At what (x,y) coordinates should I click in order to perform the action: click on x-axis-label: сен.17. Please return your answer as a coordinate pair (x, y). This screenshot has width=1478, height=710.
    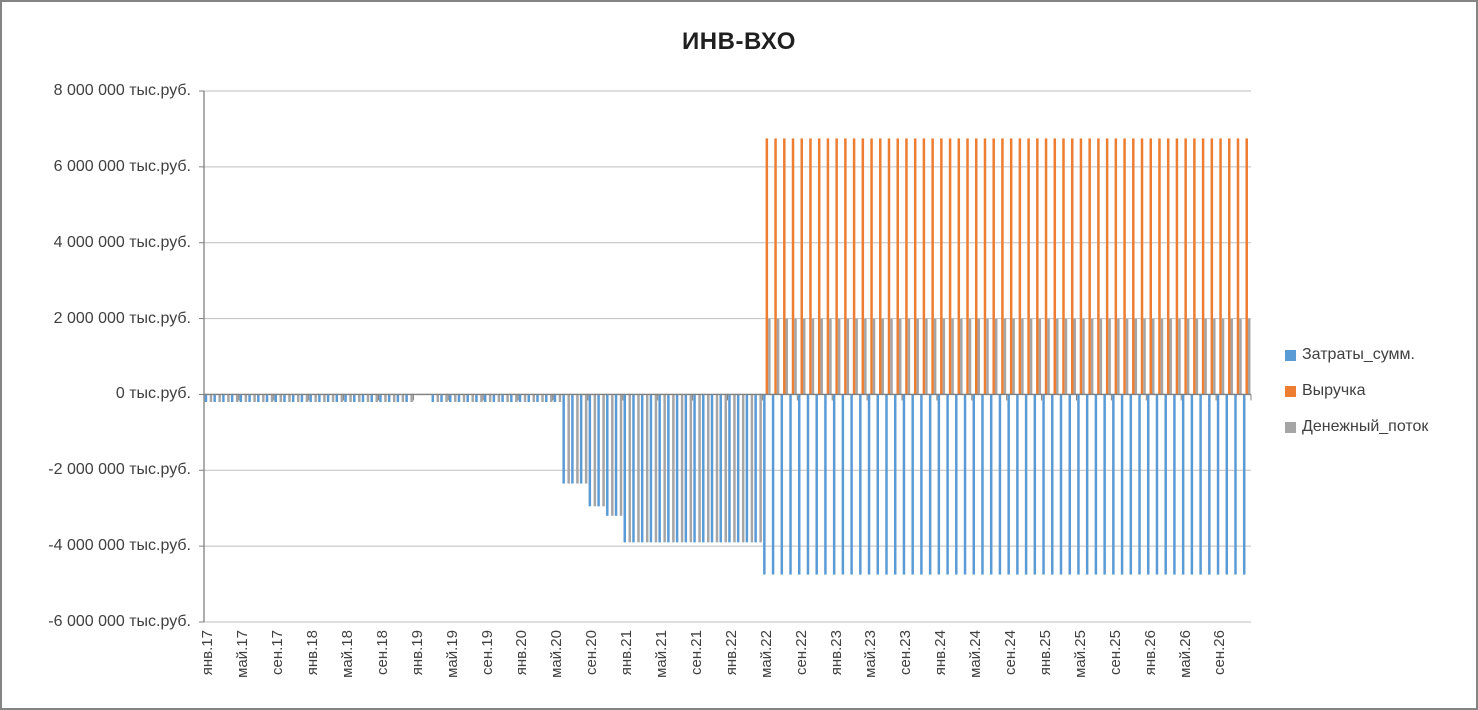
    Looking at the image, I should click on (278, 652).